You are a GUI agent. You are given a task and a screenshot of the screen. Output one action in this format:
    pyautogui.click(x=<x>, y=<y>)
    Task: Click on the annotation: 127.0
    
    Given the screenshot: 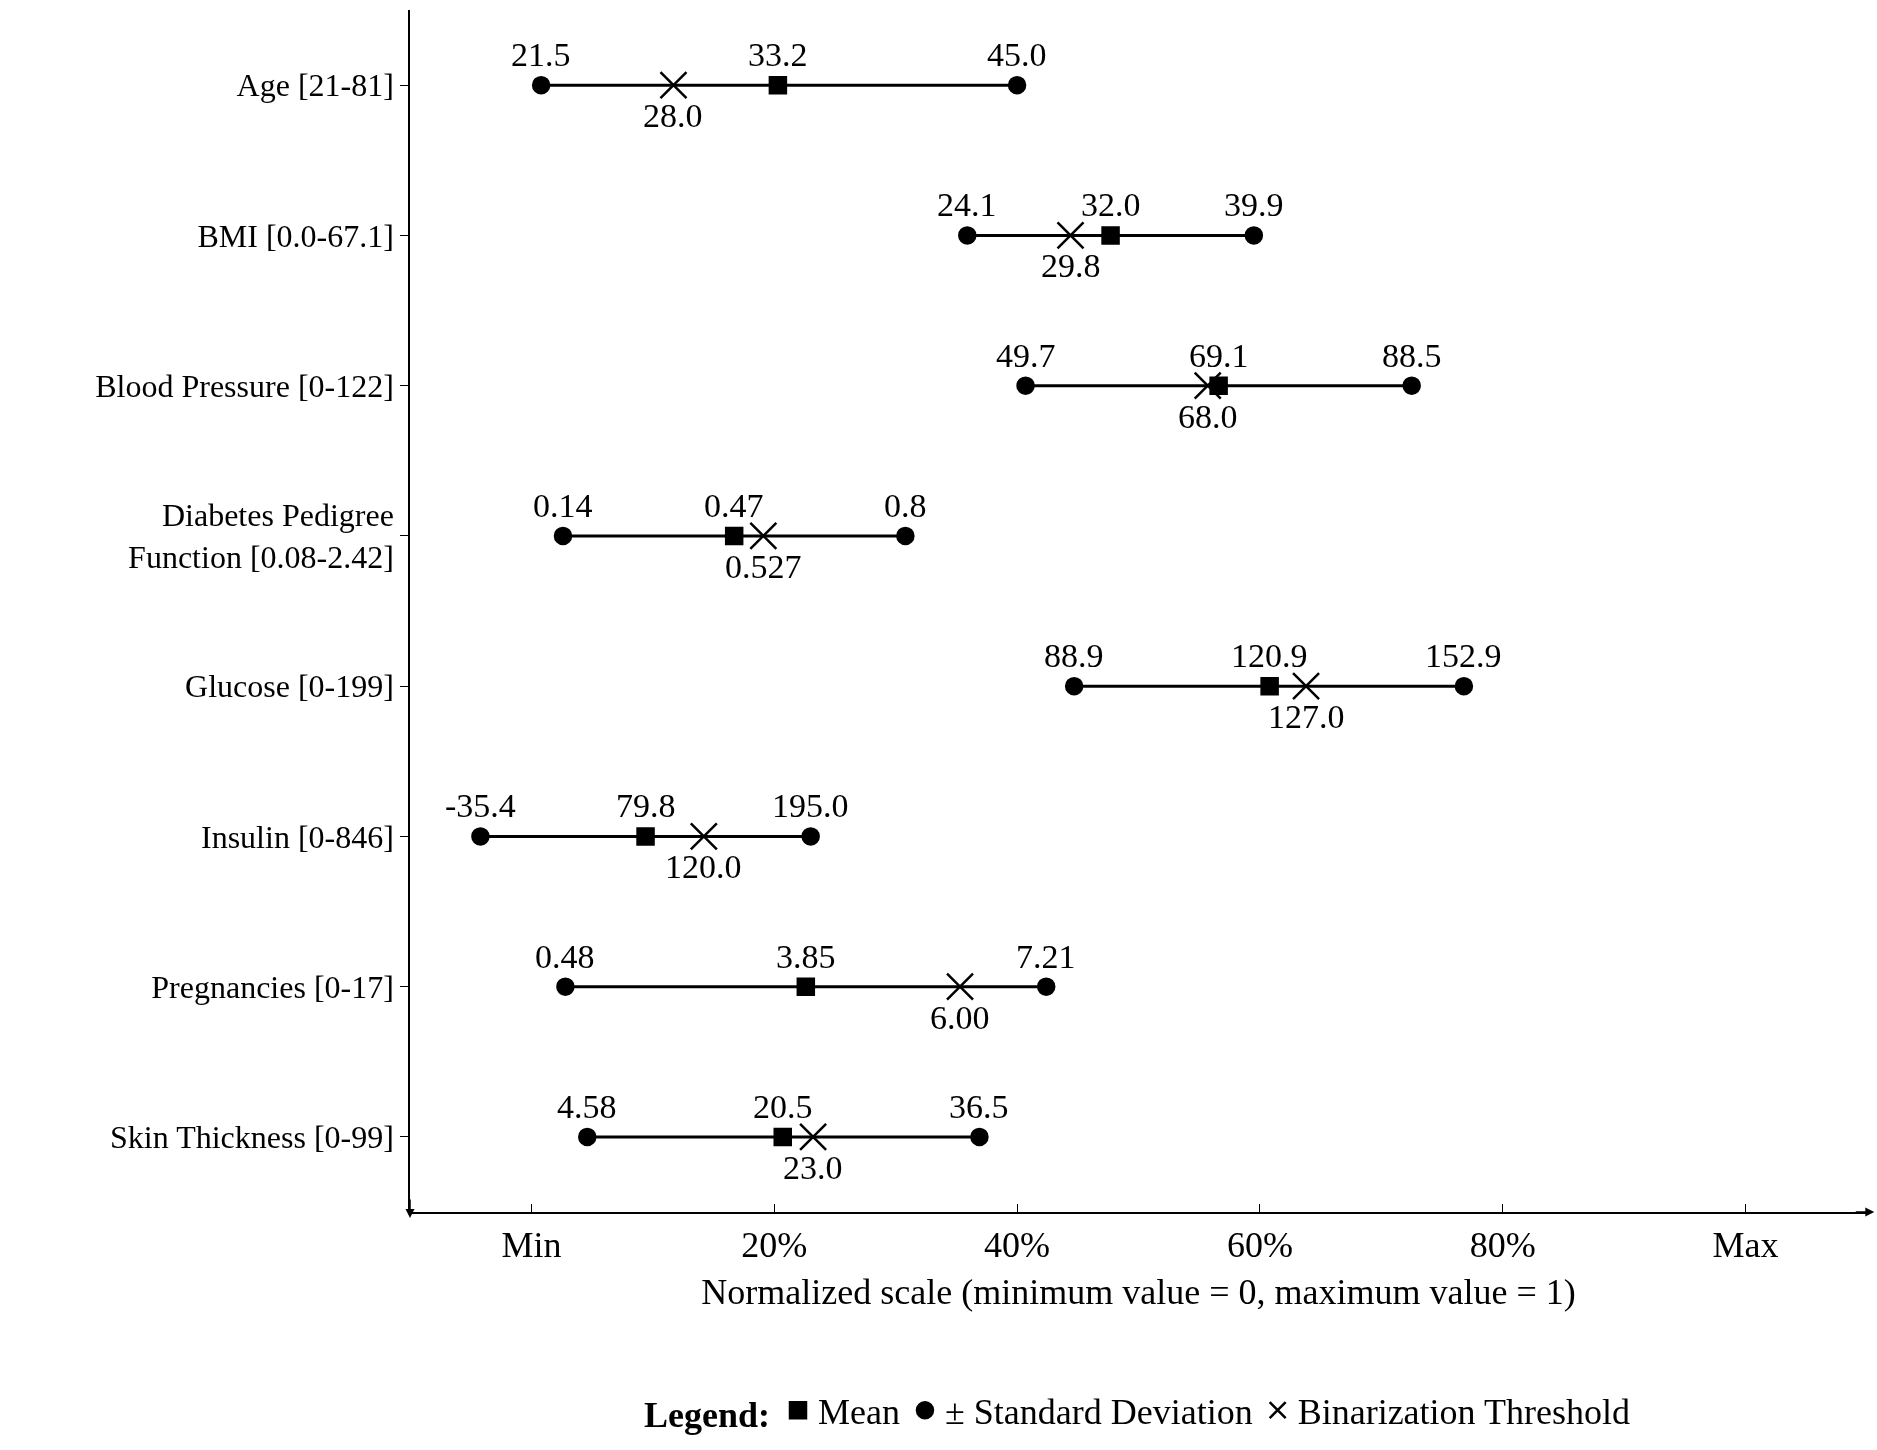 What is the action you would take?
    pyautogui.click(x=1306, y=716)
    